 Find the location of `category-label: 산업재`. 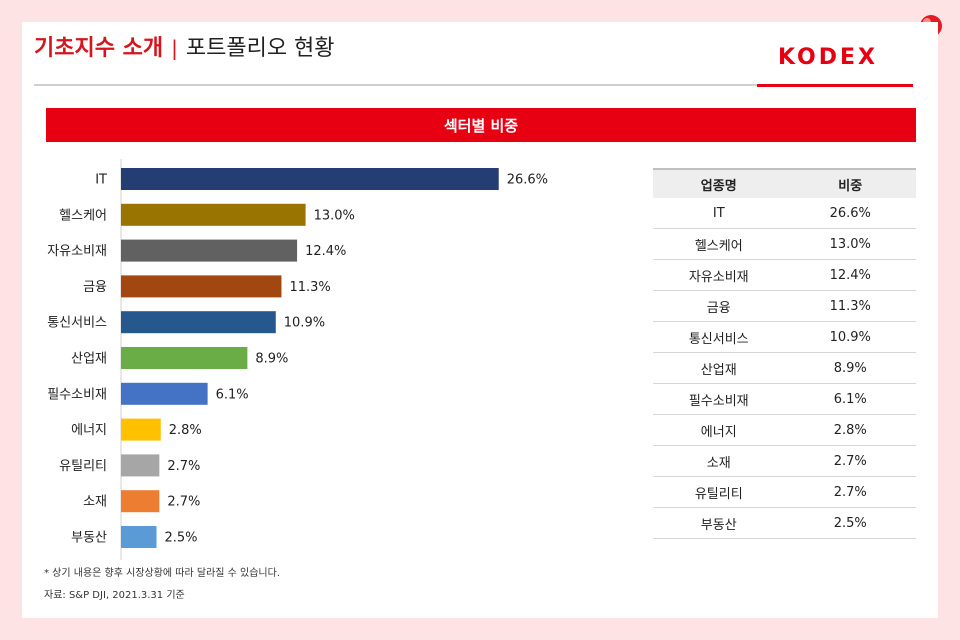

category-label: 산업재 is located at coordinates (89, 359).